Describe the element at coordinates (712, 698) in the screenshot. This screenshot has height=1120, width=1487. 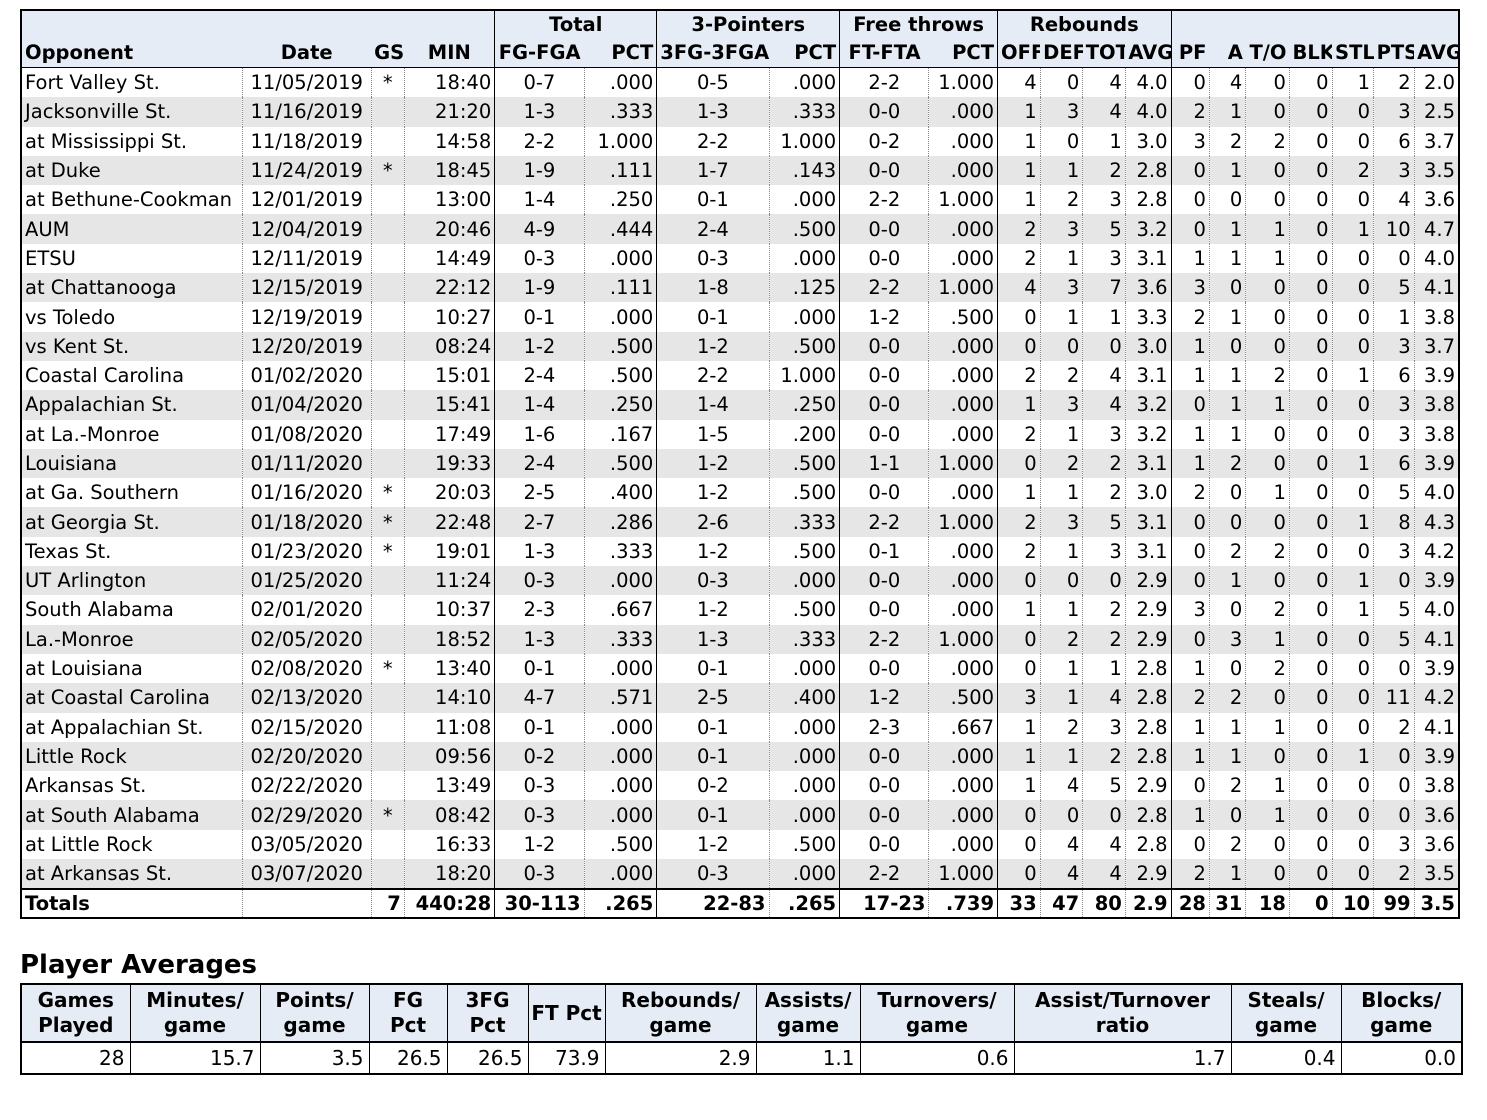
I see `cell-3fg-3fga: 2-5` at that location.